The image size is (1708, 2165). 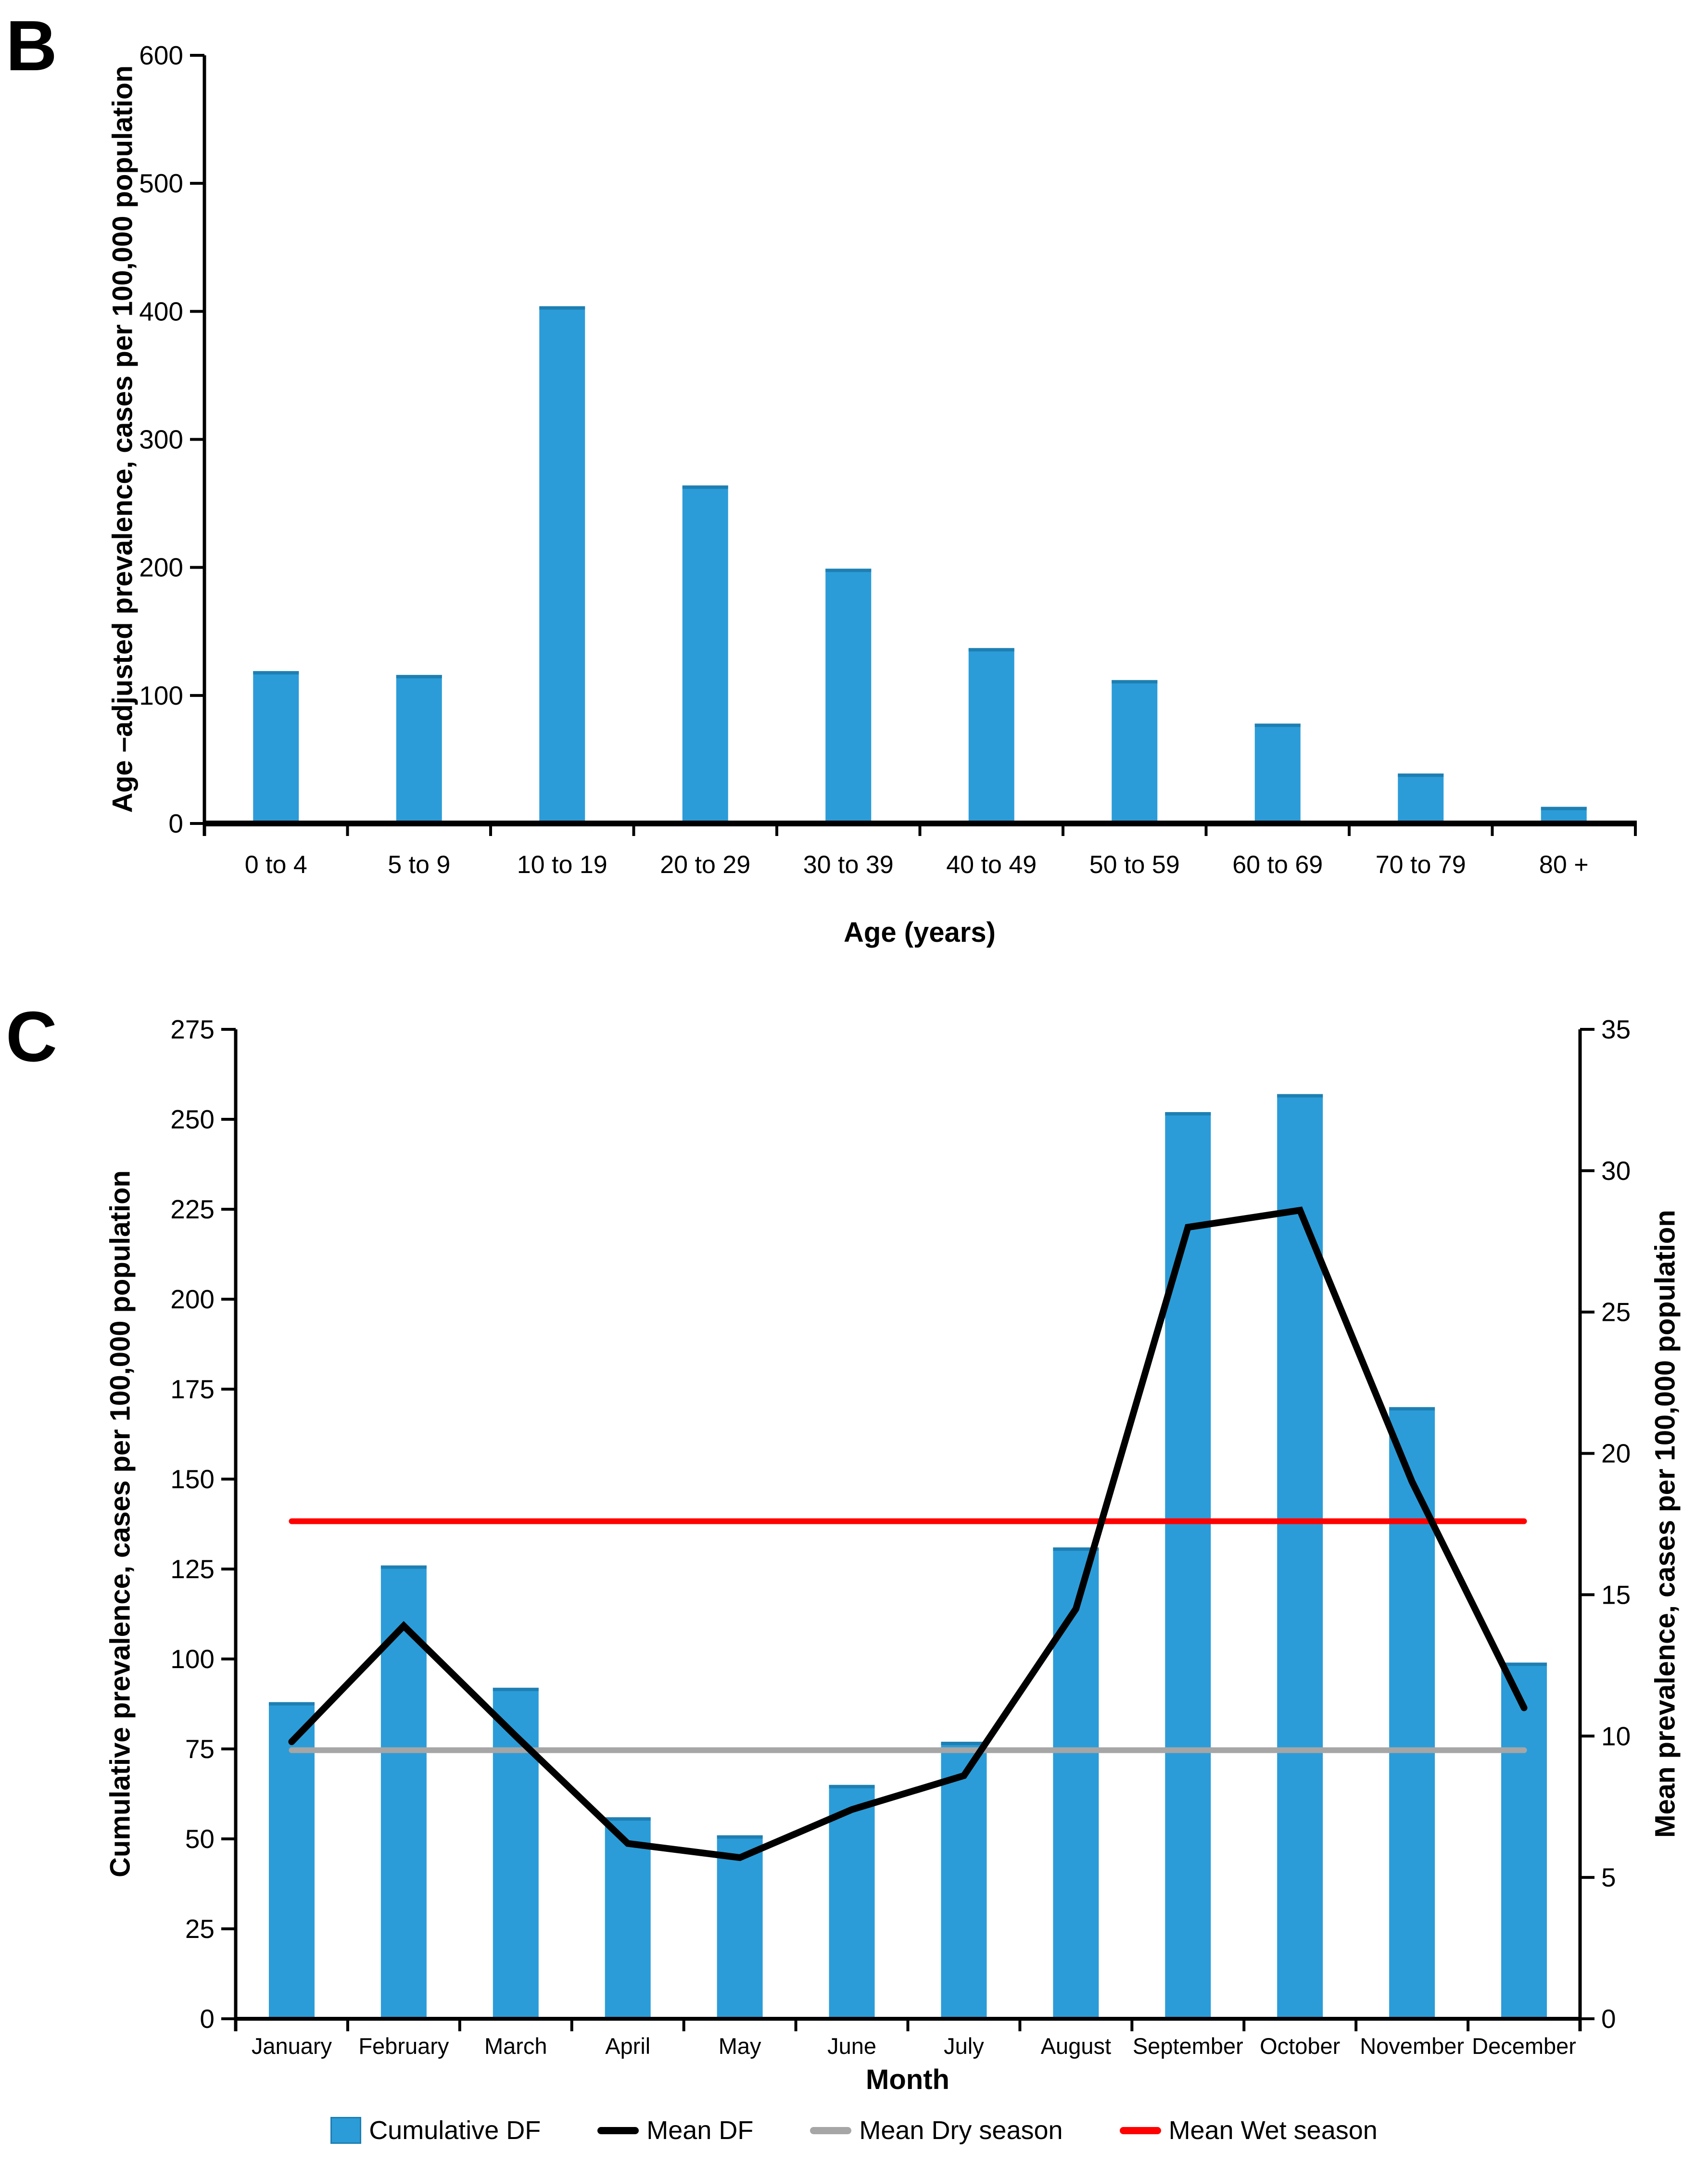 What do you see at coordinates (403, 1792) in the screenshot?
I see `bar-February` at bounding box center [403, 1792].